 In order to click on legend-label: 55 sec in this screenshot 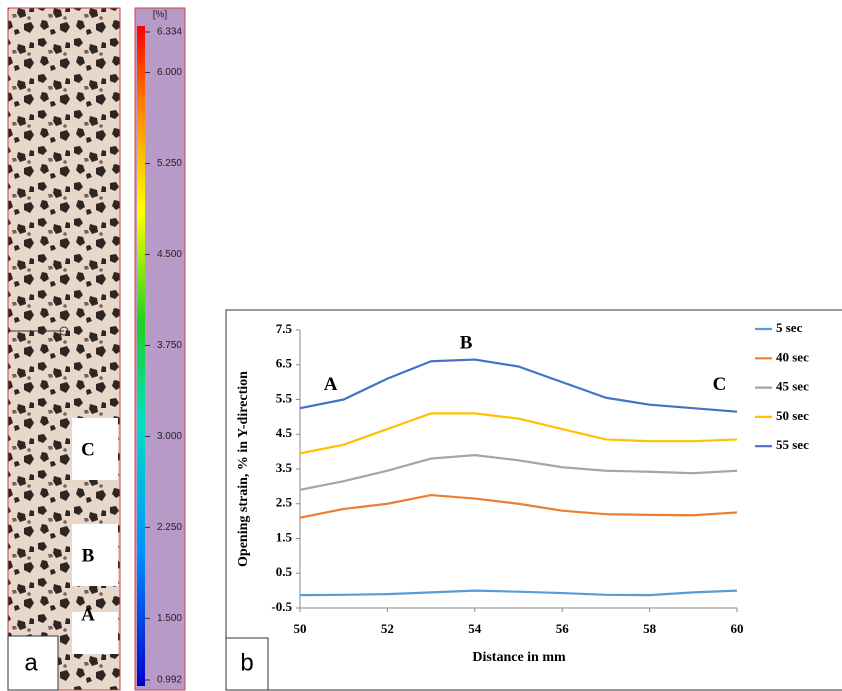, I will do `click(792, 444)`.